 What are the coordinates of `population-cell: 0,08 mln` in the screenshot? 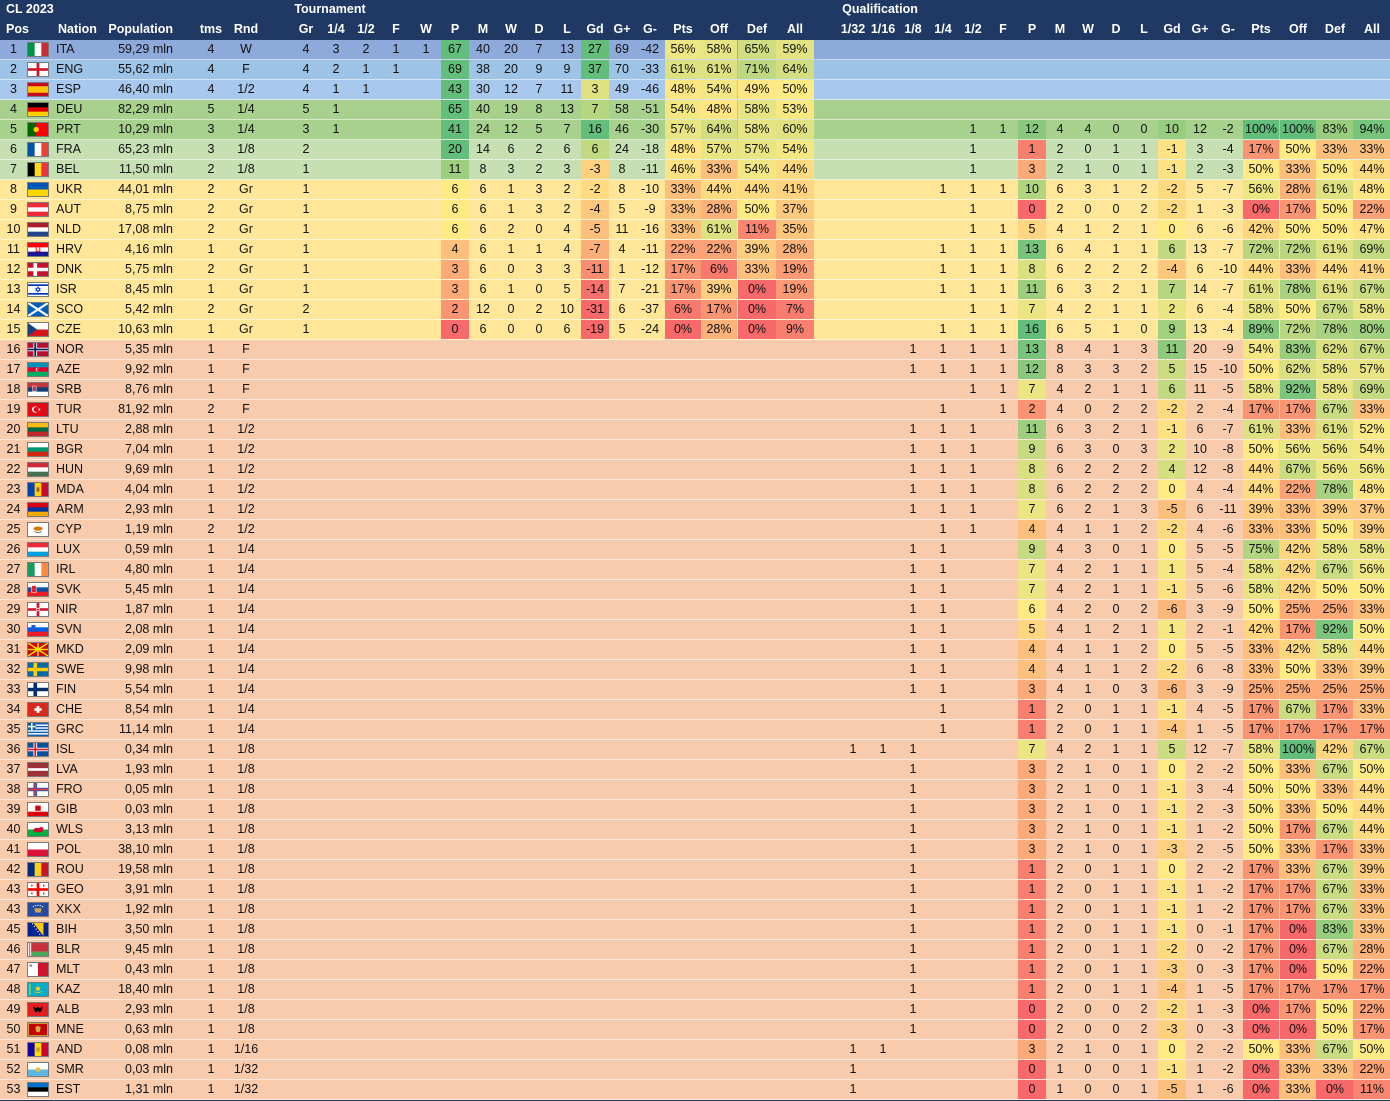 It's located at (149, 1049).